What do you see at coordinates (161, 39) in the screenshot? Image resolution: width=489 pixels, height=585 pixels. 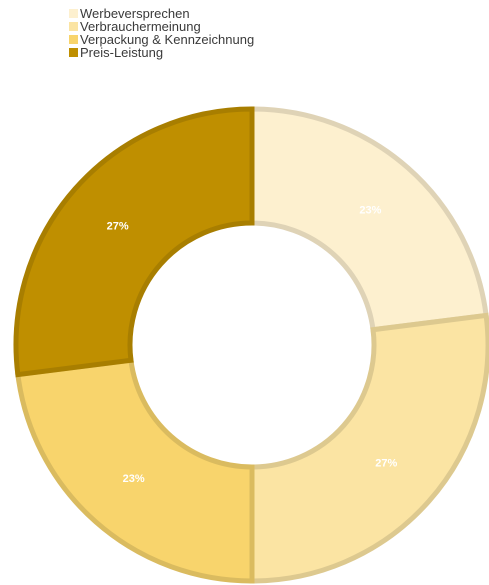 I see `legend-item-verpackung-kennzeichnung: Verpackung & Kennzeichnung` at bounding box center [161, 39].